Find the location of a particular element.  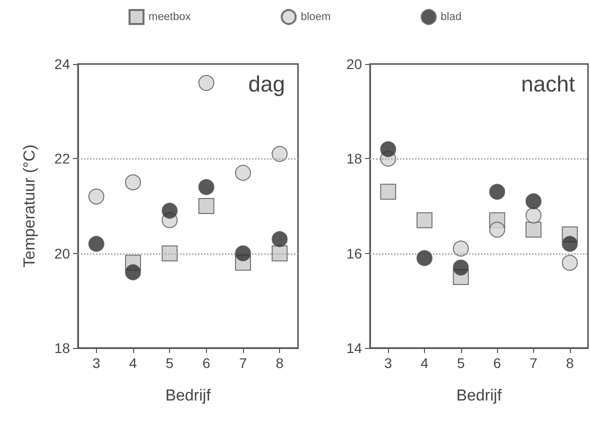

chart-title: dag is located at coordinates (267, 84).